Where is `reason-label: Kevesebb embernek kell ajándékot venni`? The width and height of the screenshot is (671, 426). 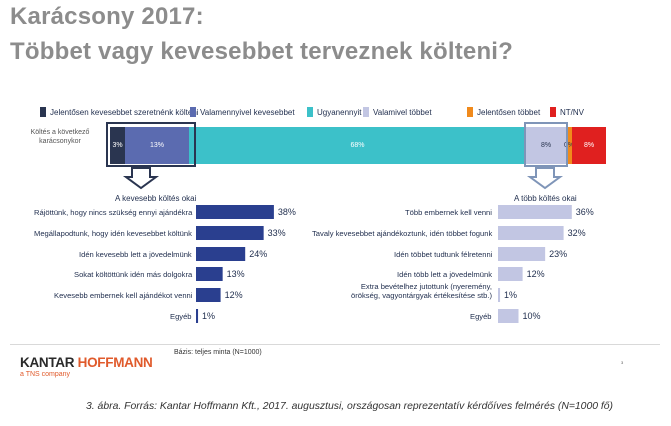 reason-label: Kevesebb embernek kell ajándékot venni is located at coordinates (123, 295).